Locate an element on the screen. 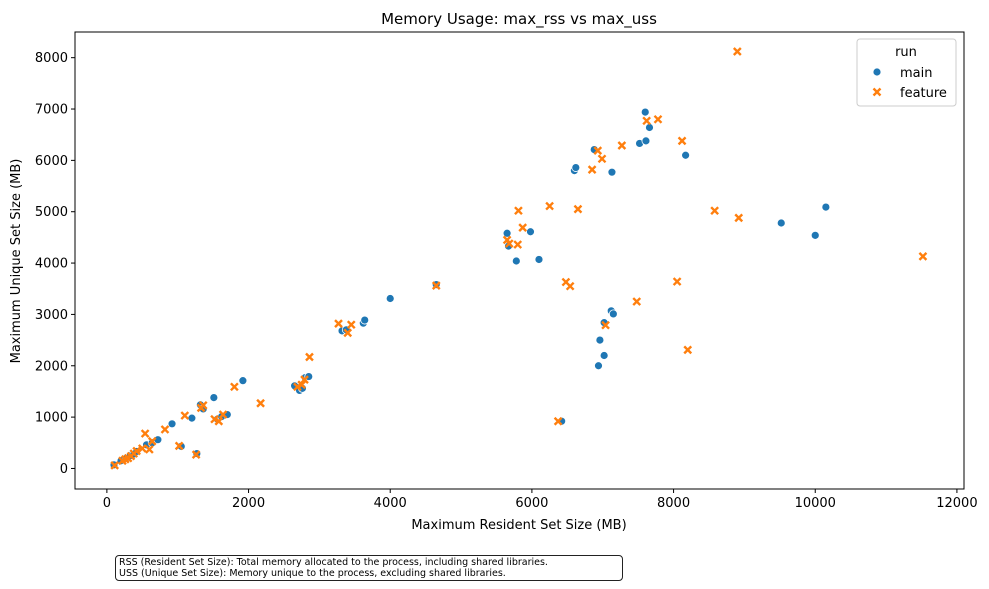 This screenshot has height=589, width=989. x-tick-label: 4000 is located at coordinates (390, 503).